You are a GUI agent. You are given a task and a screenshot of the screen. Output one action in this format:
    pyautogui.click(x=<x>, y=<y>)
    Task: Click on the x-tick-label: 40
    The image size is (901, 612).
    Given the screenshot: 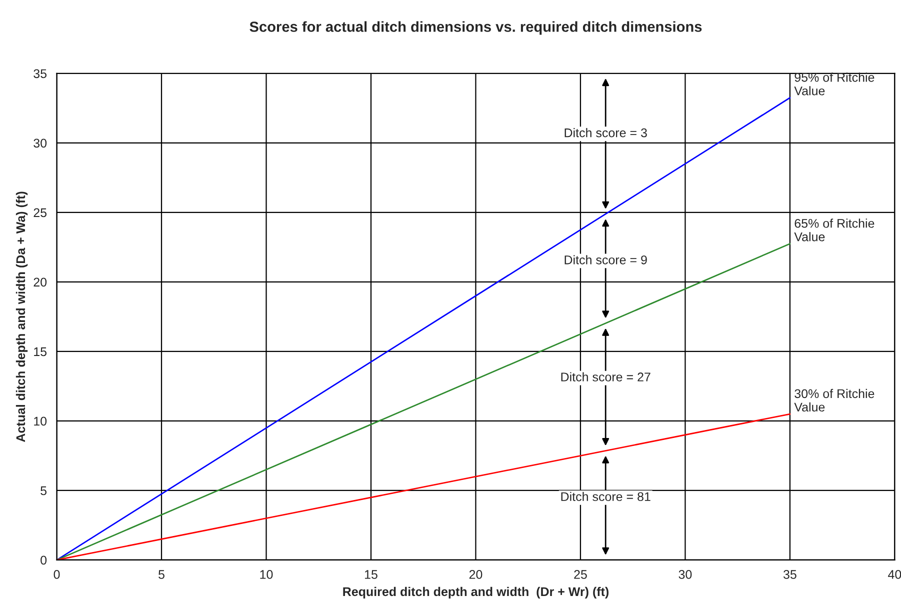 What is the action you would take?
    pyautogui.click(x=894, y=574)
    